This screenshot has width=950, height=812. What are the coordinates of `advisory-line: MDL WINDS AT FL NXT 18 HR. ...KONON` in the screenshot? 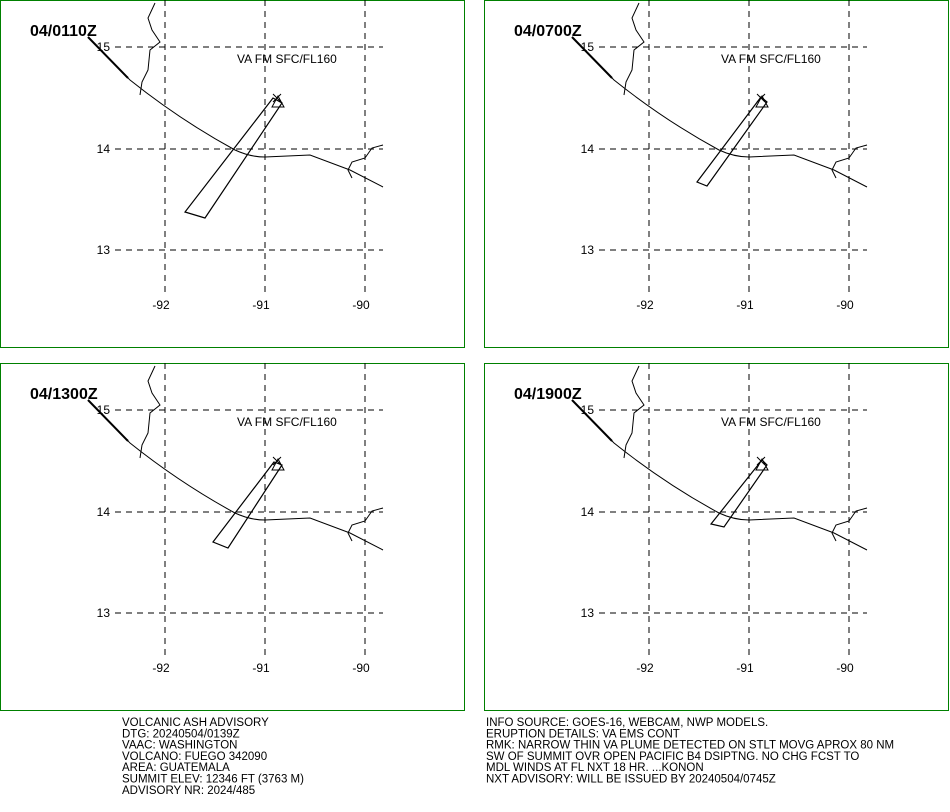 It's located at (595, 768).